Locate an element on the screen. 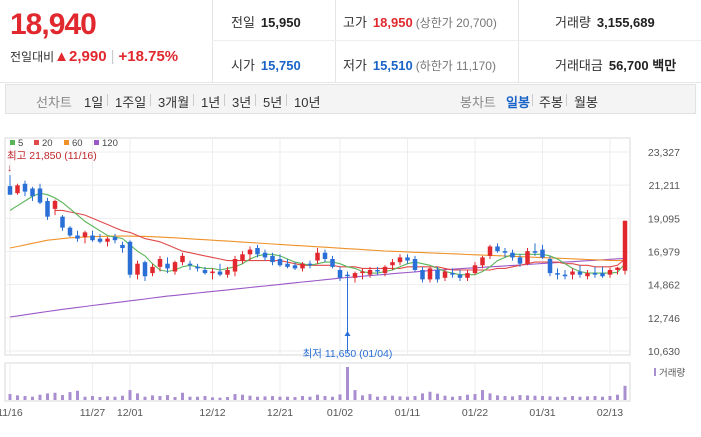 The width and height of the screenshot is (701, 437). open: 시가 15,750 is located at coordinates (266, 64).